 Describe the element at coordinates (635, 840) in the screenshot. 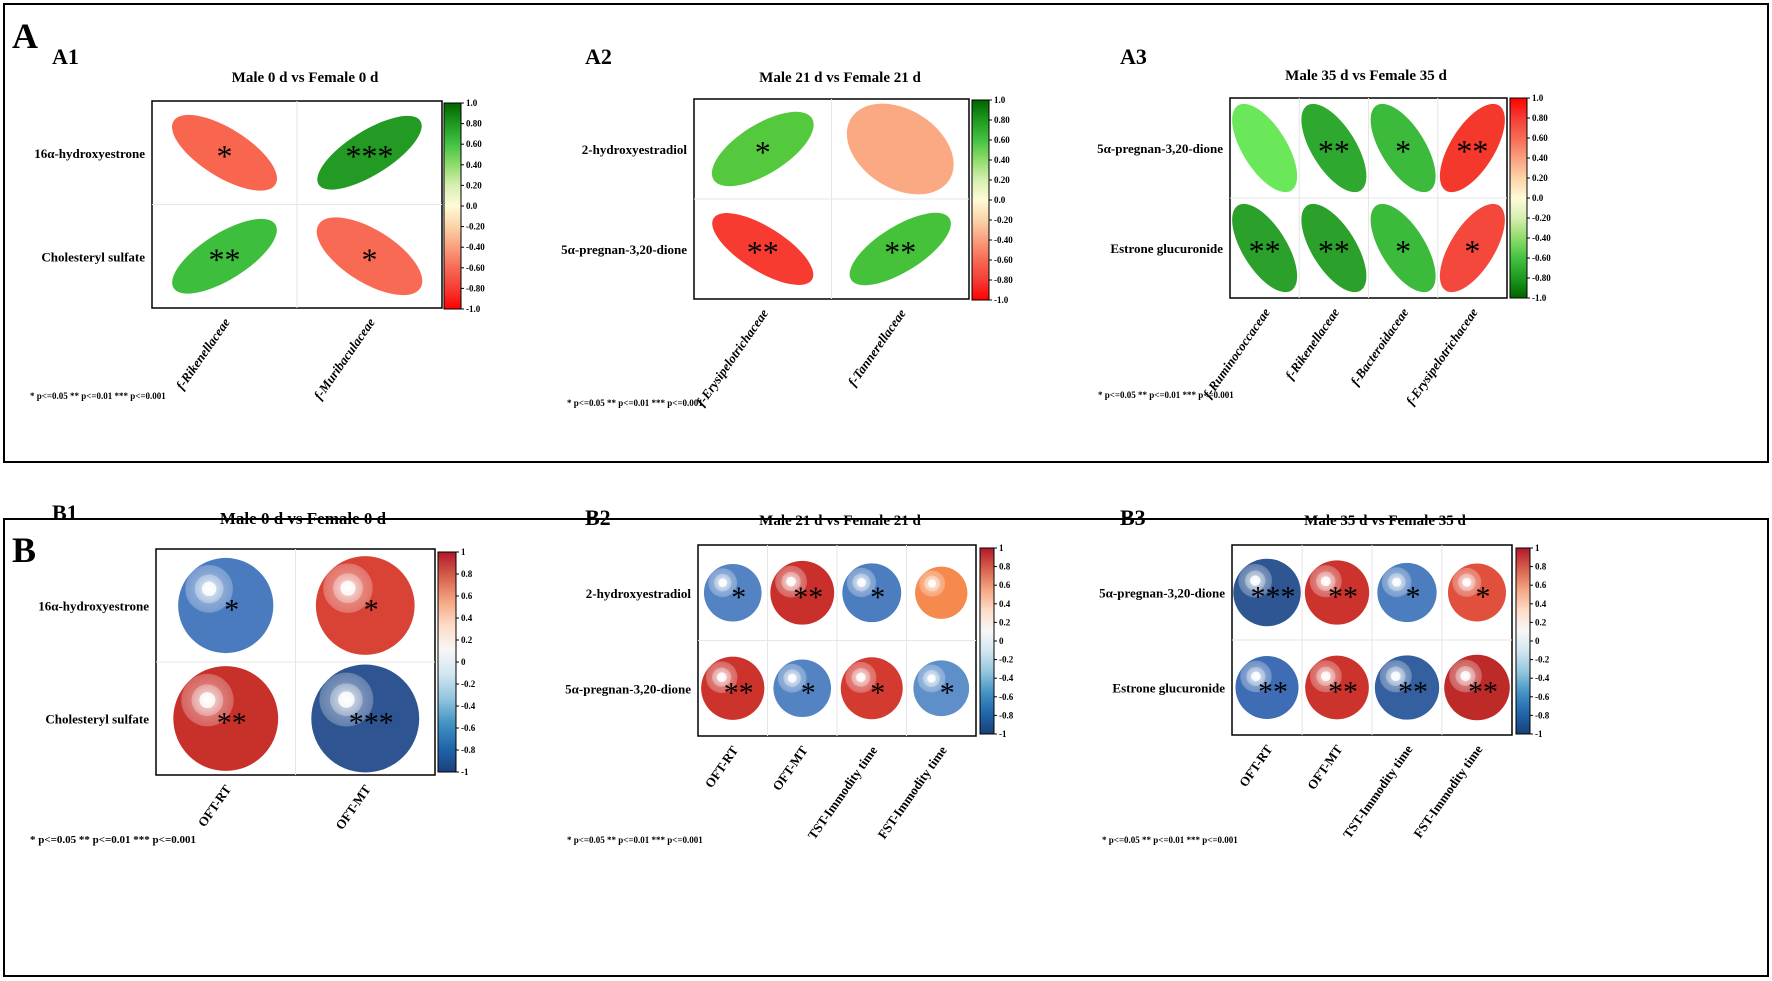

I see `significance-note: * p<=0.05 ** p<=0.01 *** p<=0.001` at that location.